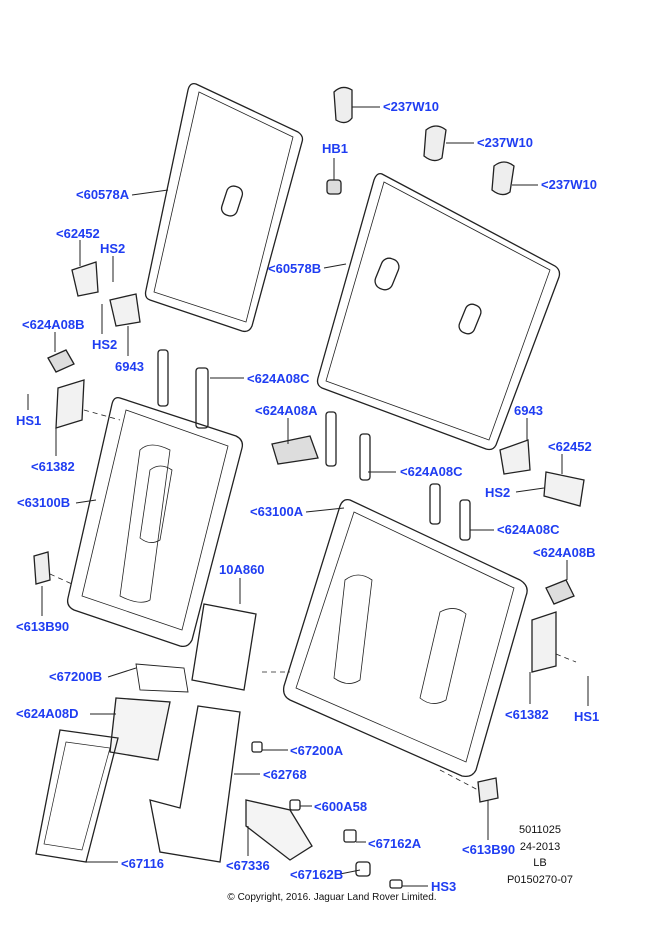 This screenshot has width=656, height=928. Describe the element at coordinates (248, 865) in the screenshot. I see `part-label: <67336` at that location.